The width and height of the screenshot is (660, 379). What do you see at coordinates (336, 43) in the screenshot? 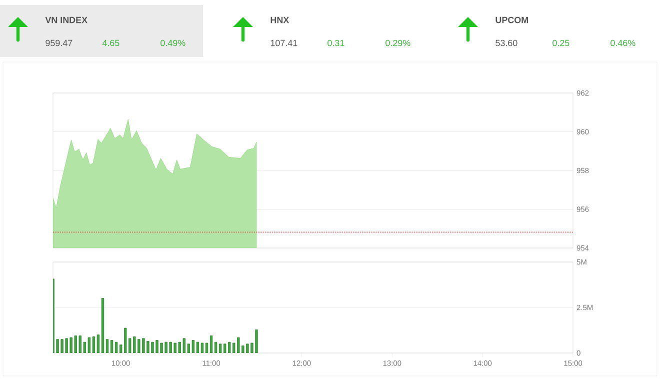
I see `text: 0.31` at bounding box center [336, 43].